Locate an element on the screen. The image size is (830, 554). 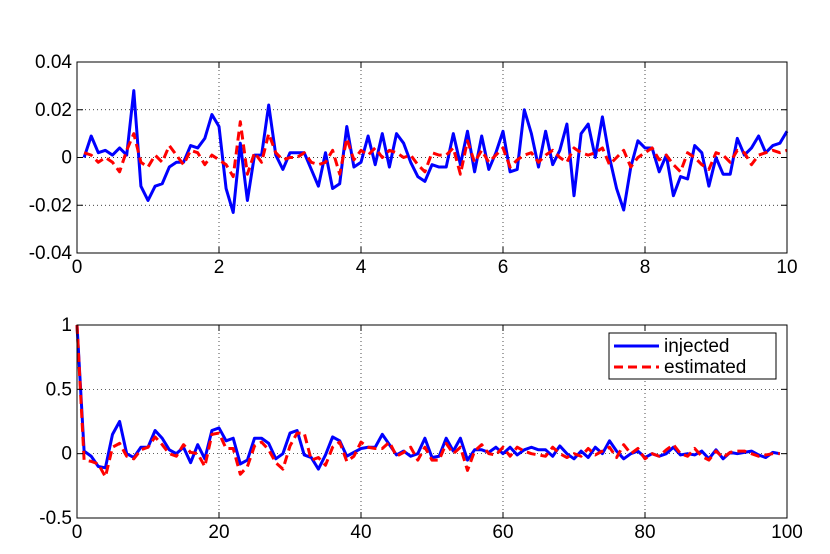
y-tick-label: 0.02 is located at coordinates (53, 110).